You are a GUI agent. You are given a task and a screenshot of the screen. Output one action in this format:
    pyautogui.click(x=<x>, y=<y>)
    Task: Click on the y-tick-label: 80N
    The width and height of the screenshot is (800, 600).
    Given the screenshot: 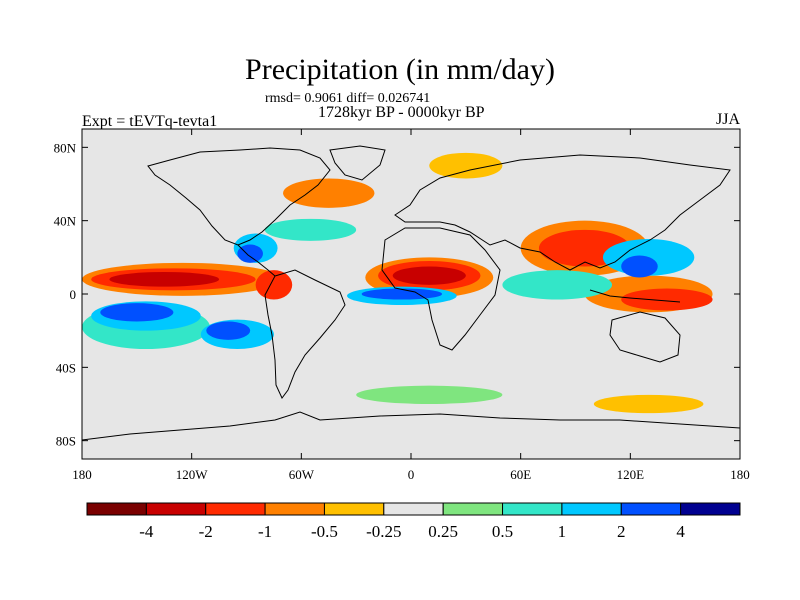 What is the action you would take?
    pyautogui.click(x=65, y=147)
    